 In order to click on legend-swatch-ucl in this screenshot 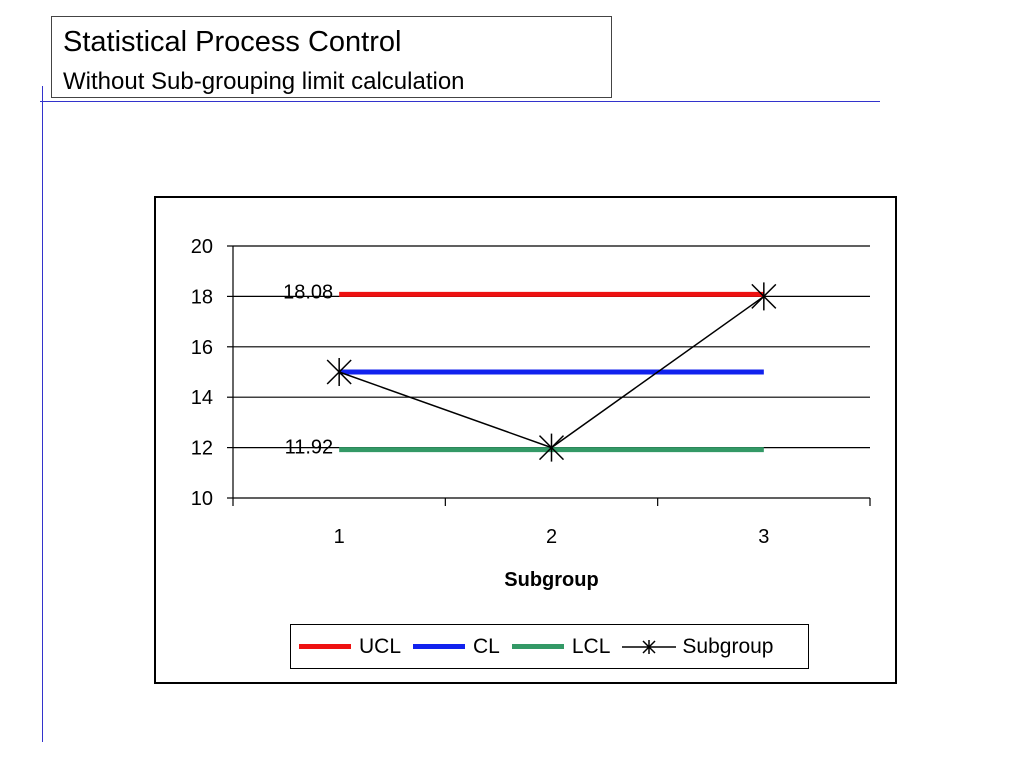, I will do `click(325, 646)`.